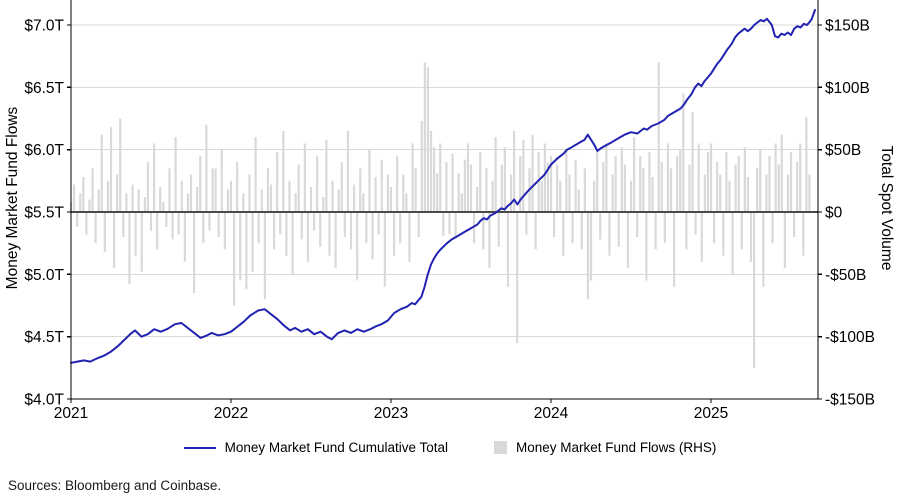 The width and height of the screenshot is (900, 500). I want to click on left-tick-label: $7.0T, so click(44, 26).